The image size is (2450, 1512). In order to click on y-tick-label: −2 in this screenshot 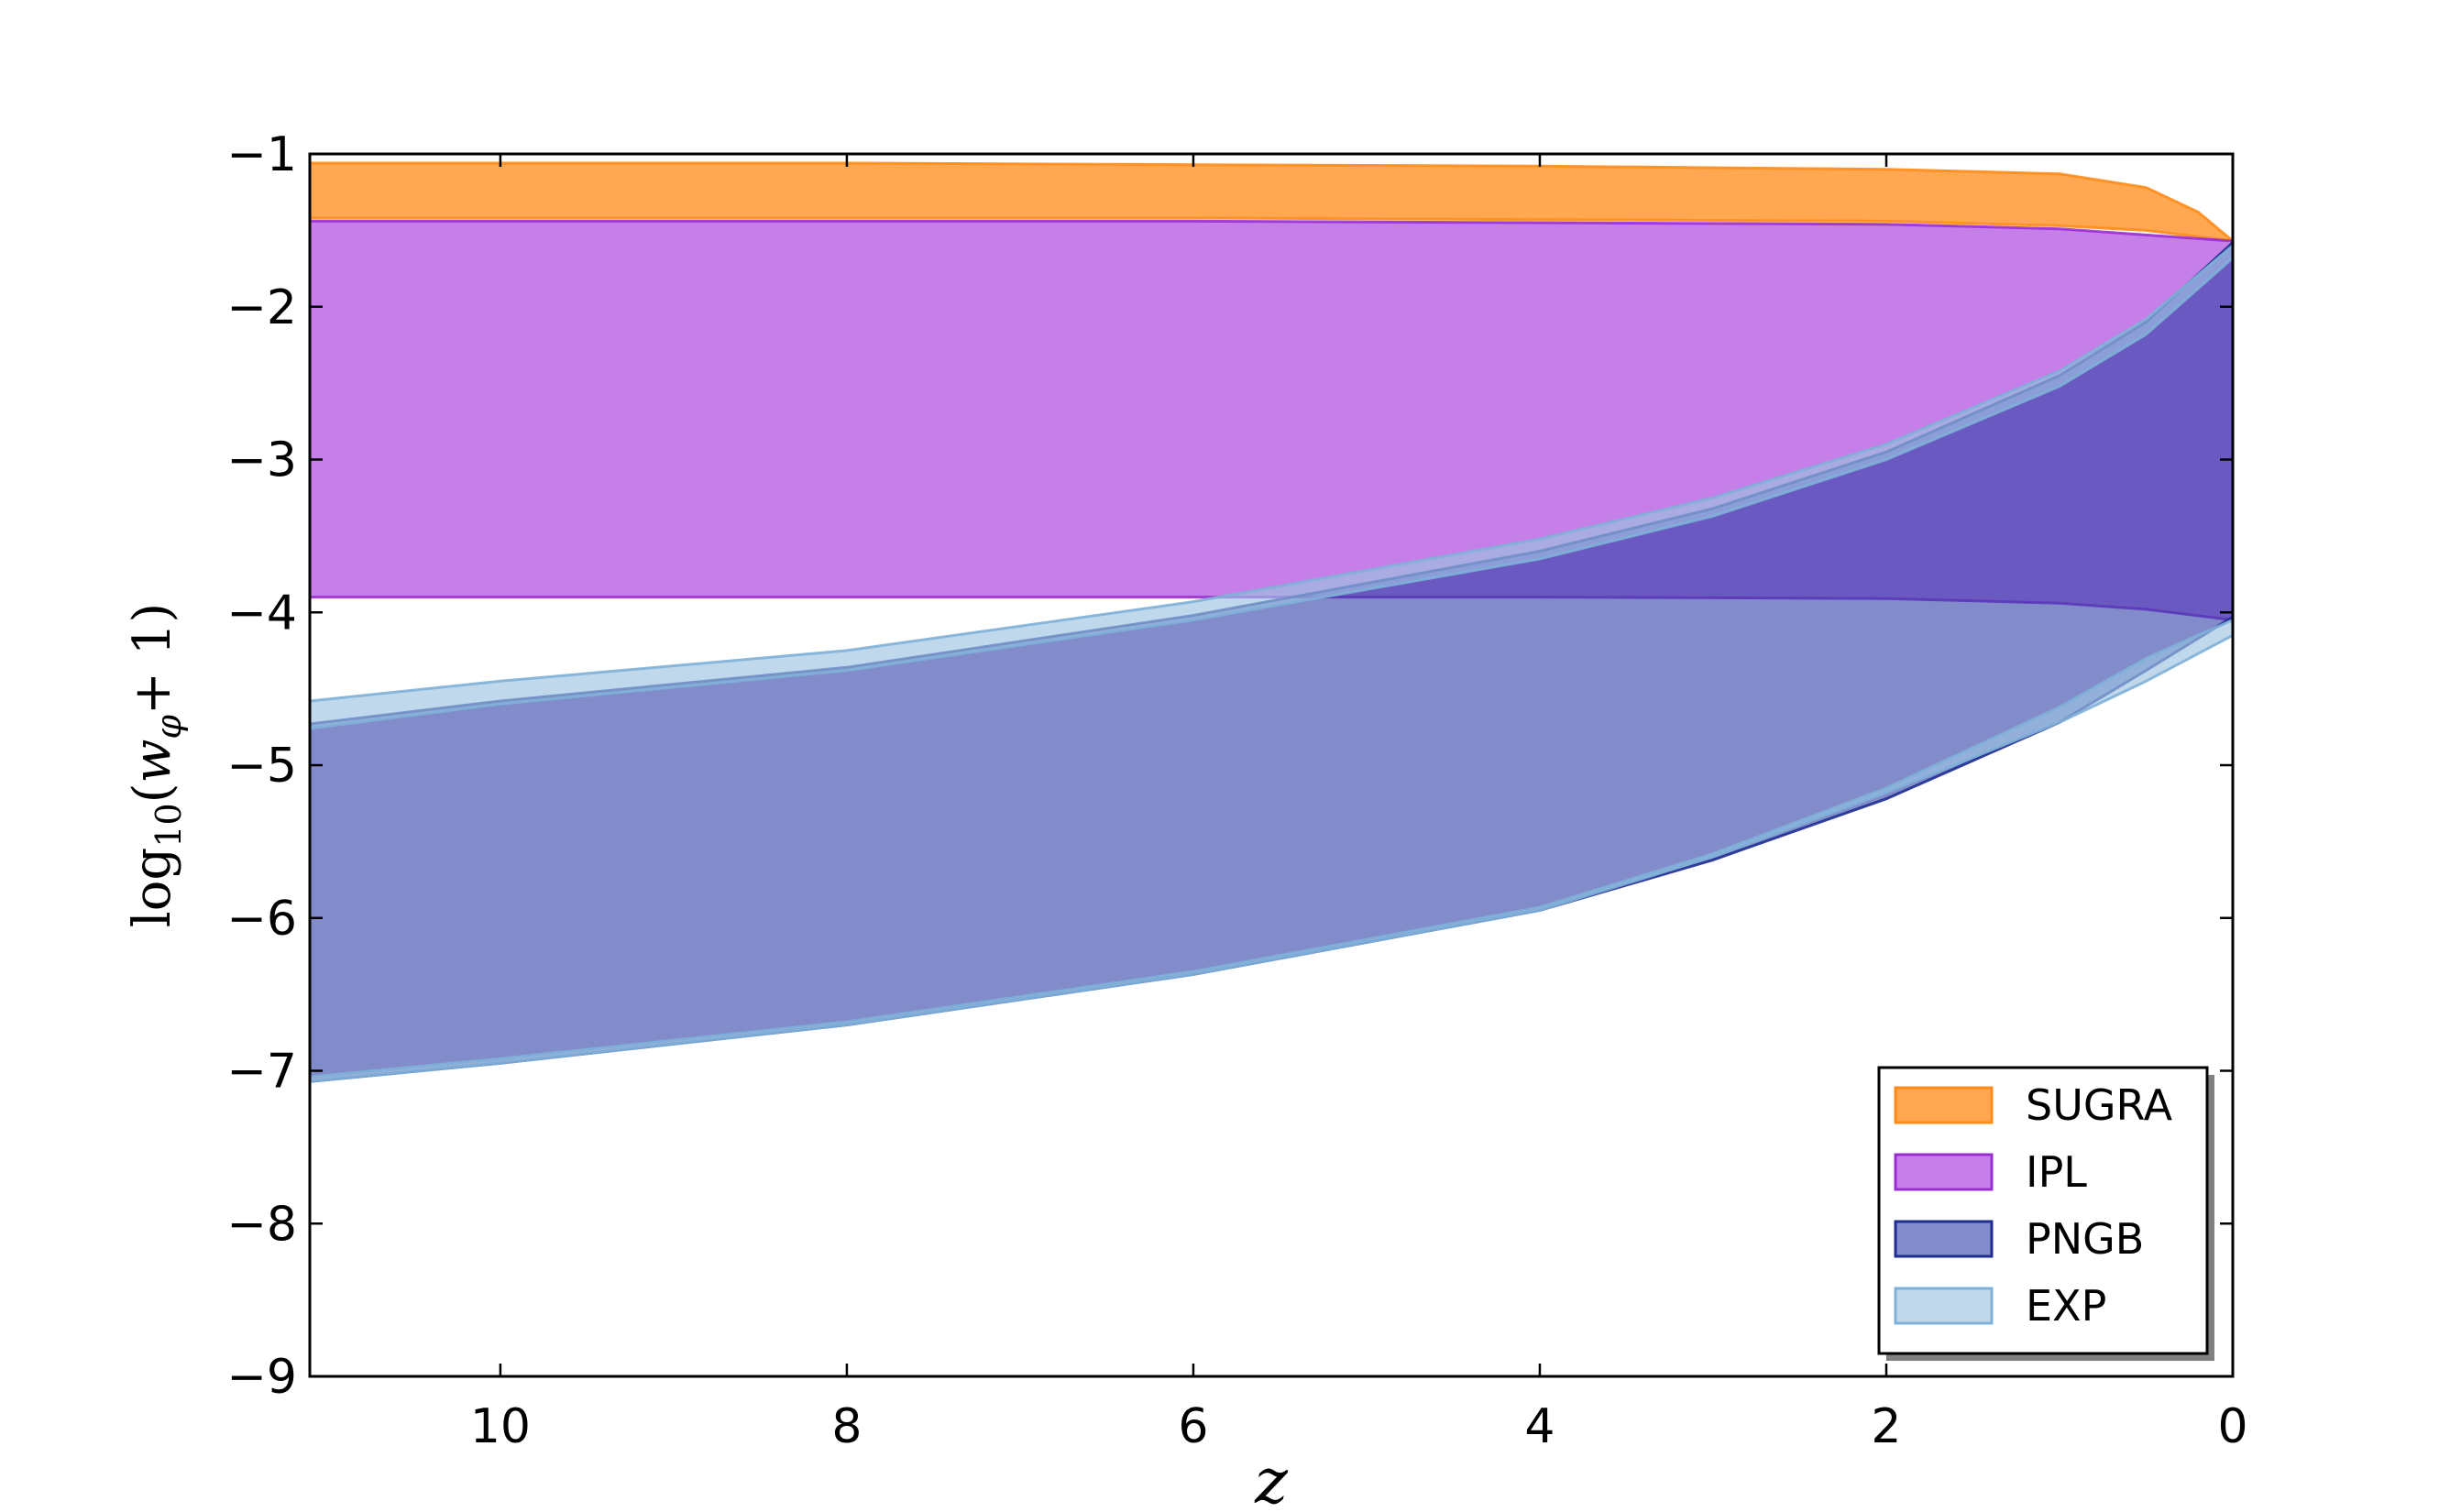, I will do `click(261, 307)`.